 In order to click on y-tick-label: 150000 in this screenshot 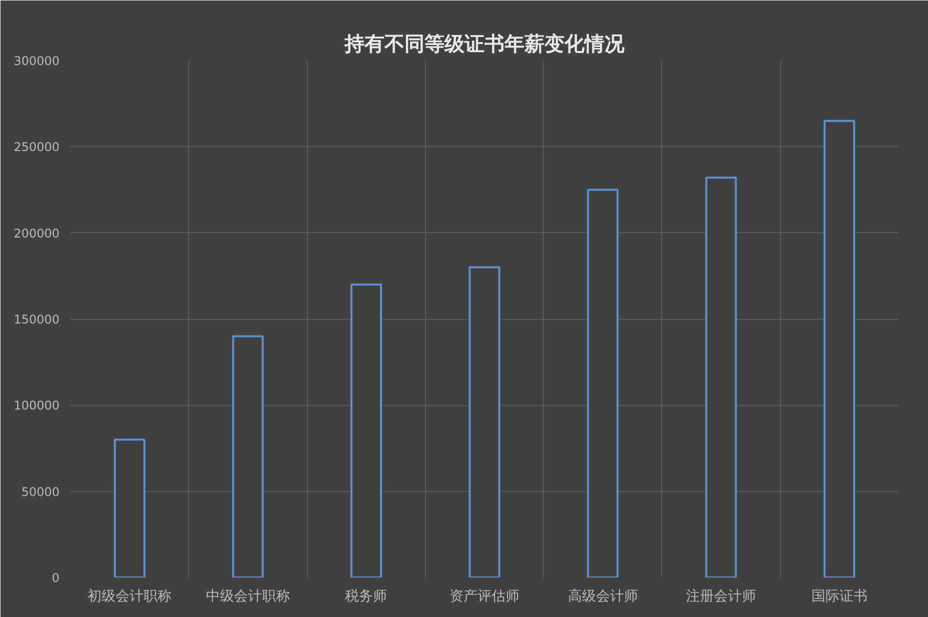, I will do `click(37, 319)`.